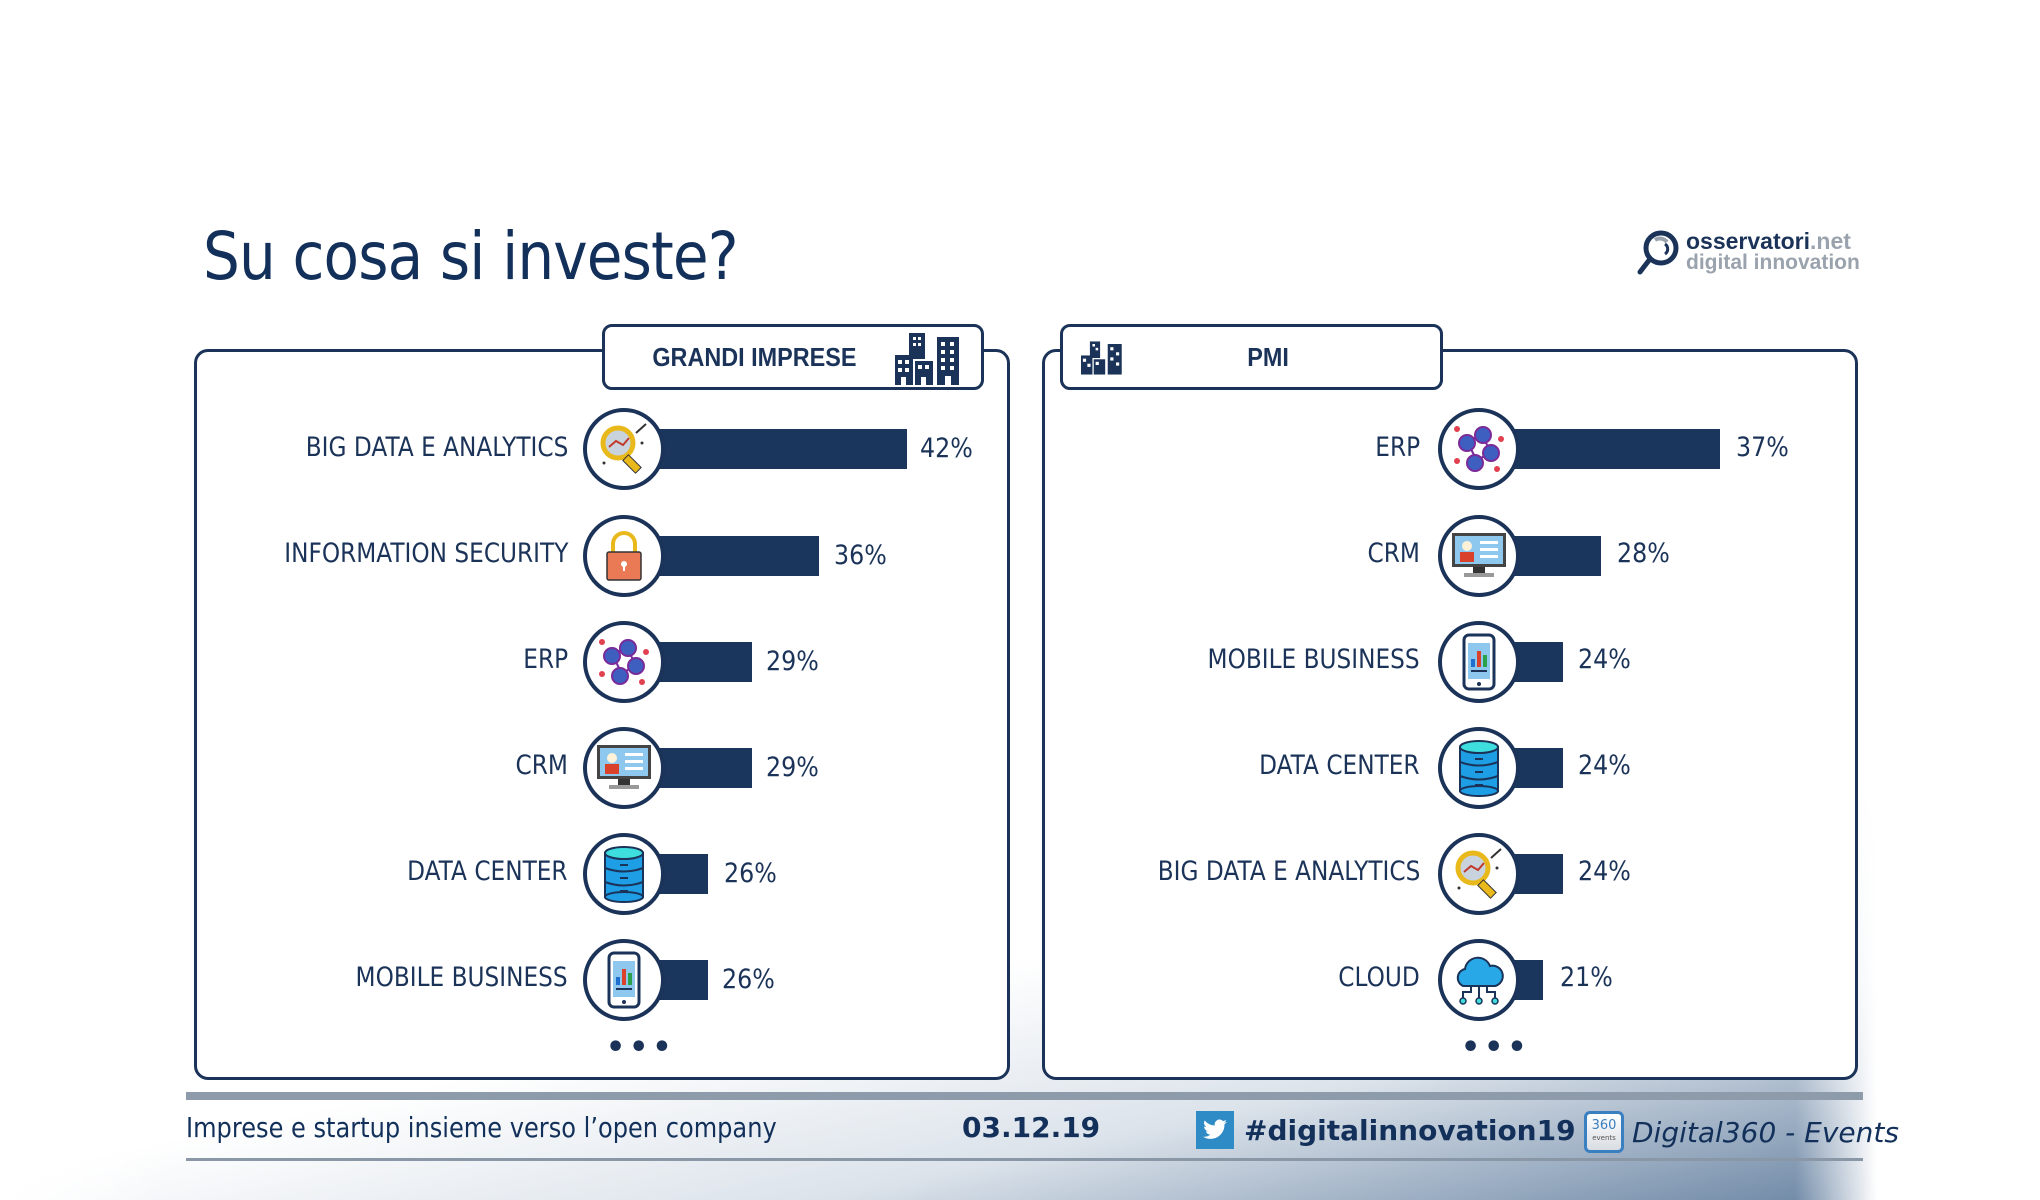  Describe the element at coordinates (471, 256) in the screenshot. I see `page-title: Su cosa si investe?` at that location.